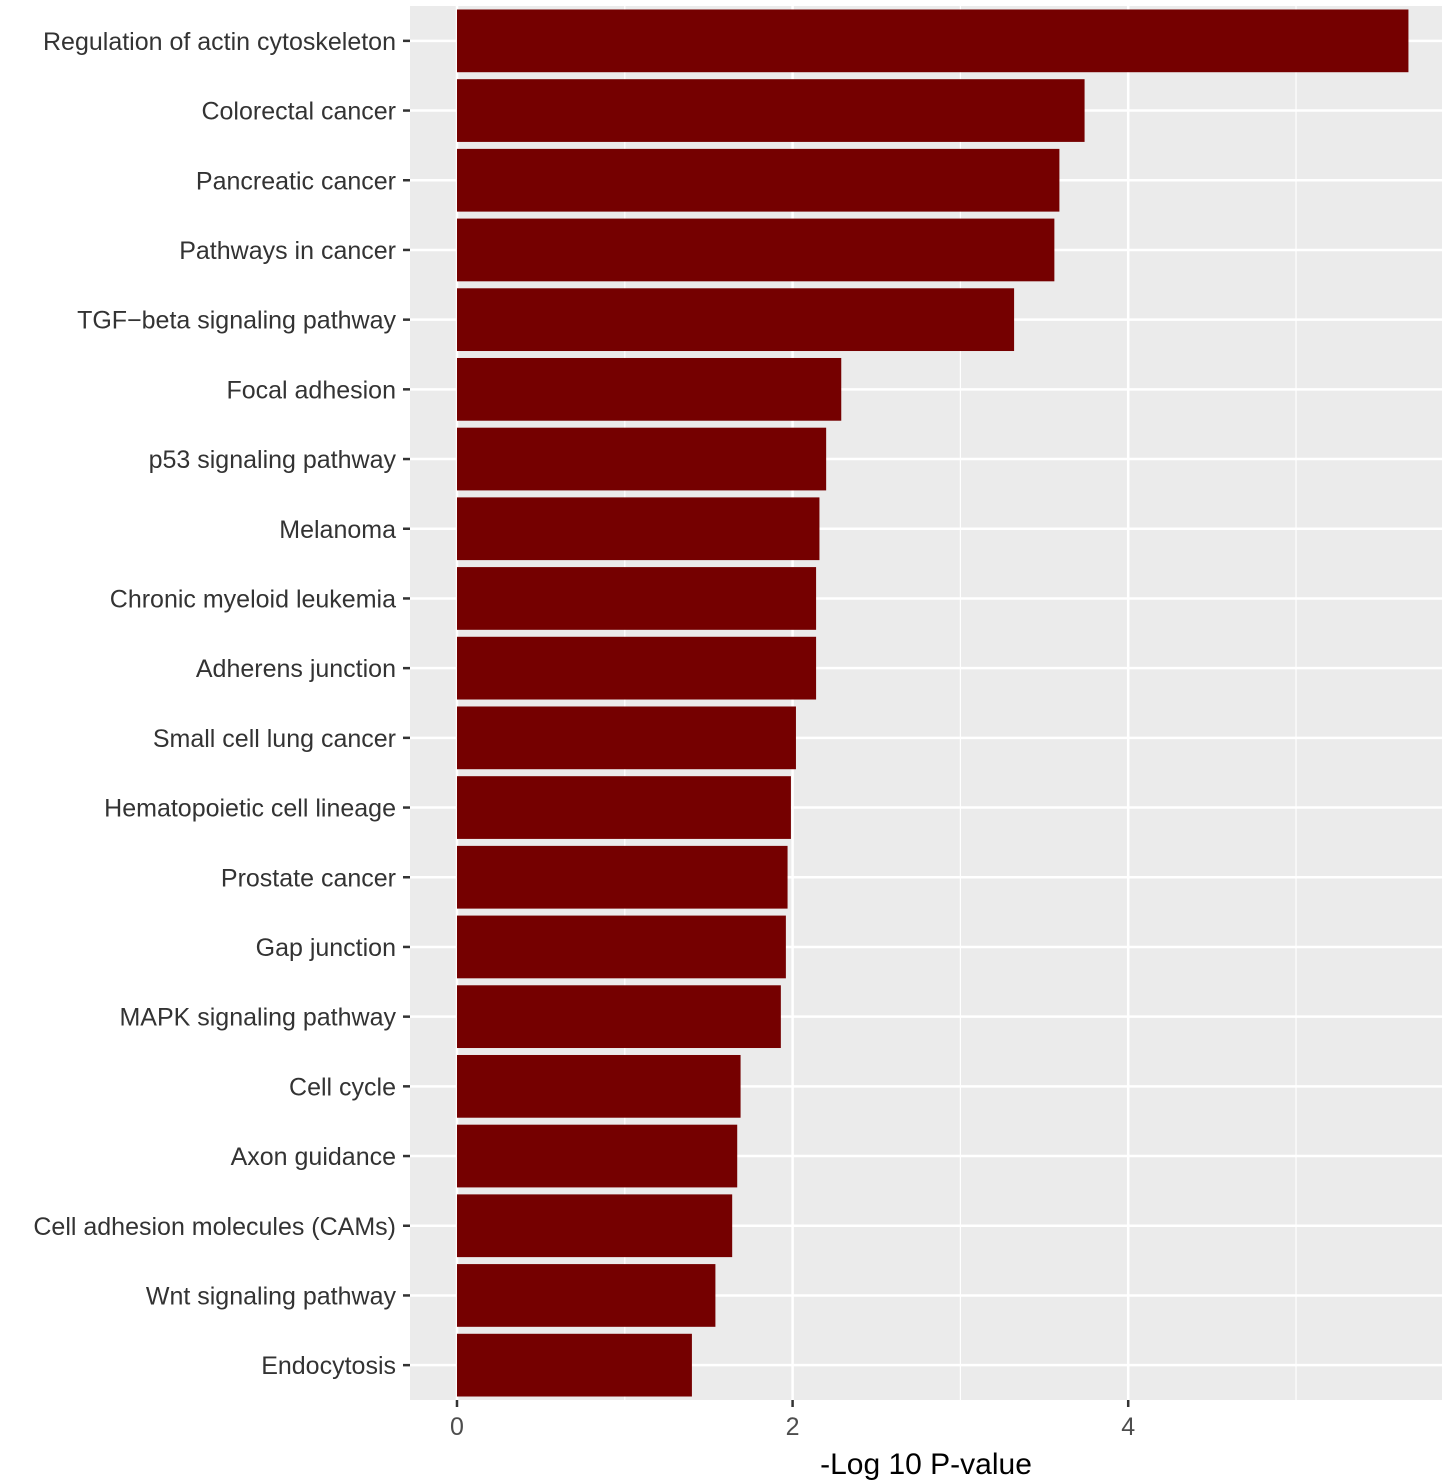 The image size is (1450, 1484). What do you see at coordinates (273, 460) in the screenshot?
I see `y-tick-label: p53 signaling pathway` at bounding box center [273, 460].